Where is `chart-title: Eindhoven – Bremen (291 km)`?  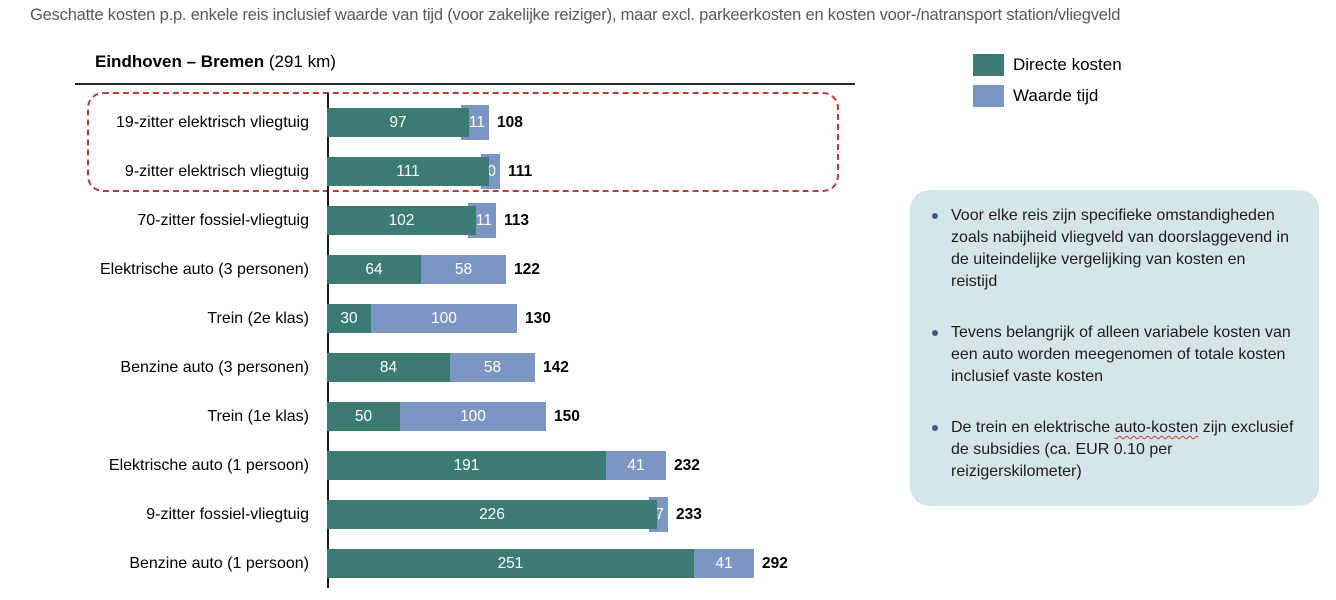
chart-title: Eindhoven – Bremen (291 km) is located at coordinates (215, 62).